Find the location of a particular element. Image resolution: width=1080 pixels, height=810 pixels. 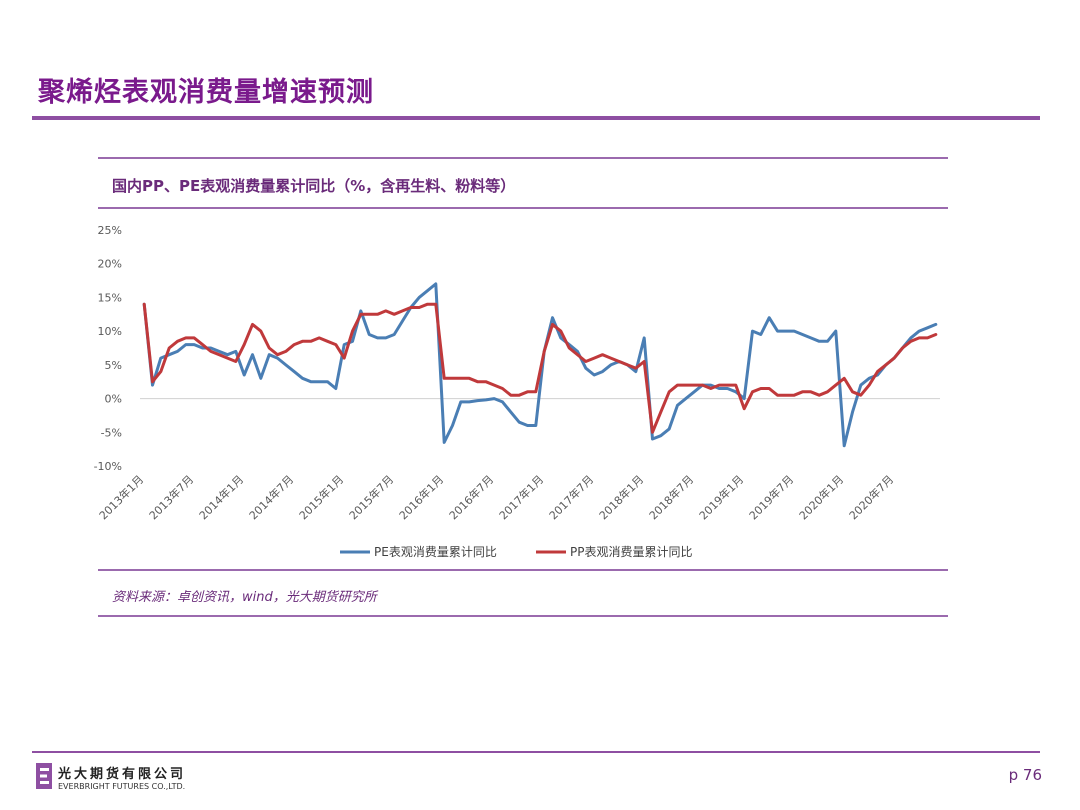

x-tick-label: 2015年7月 is located at coordinates (371, 497).